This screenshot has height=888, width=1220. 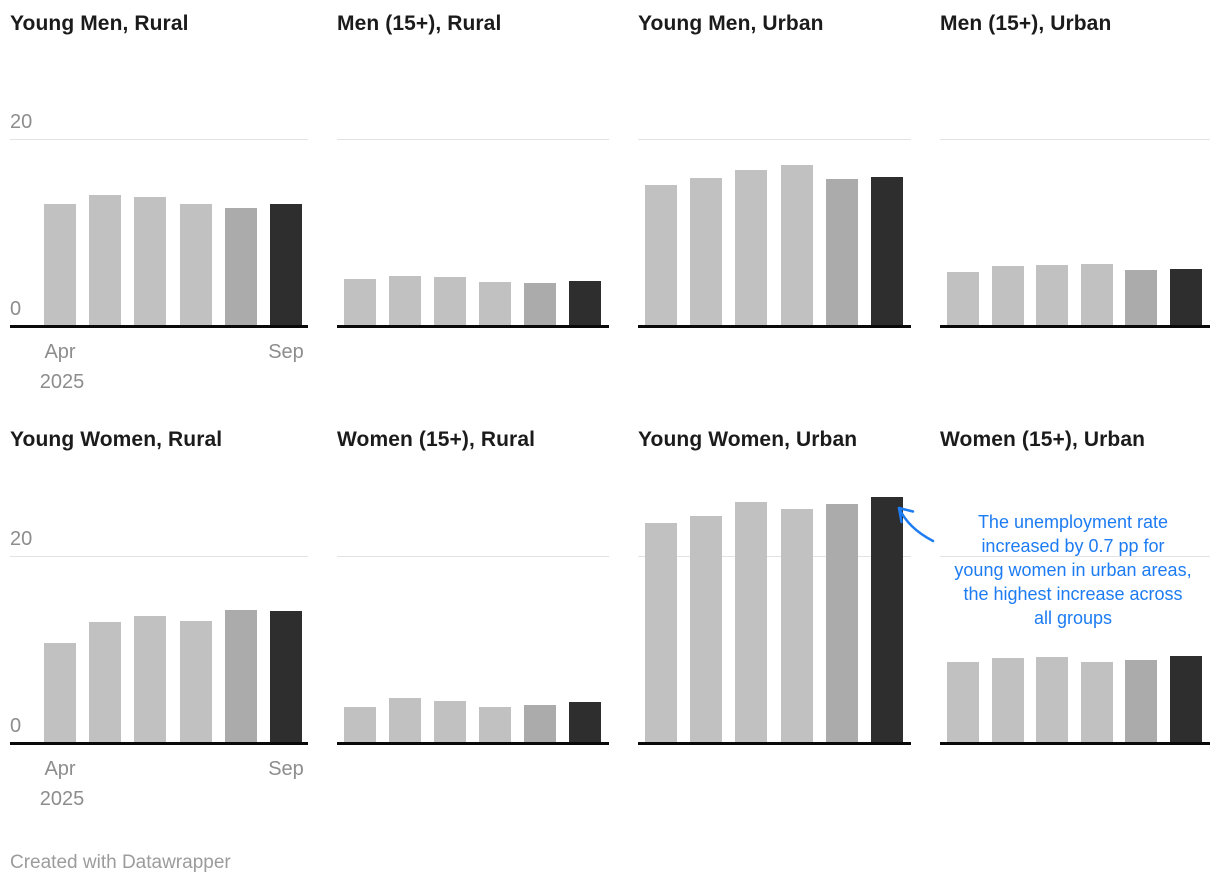 I want to click on panel-young-women-urban: Young Women, Urban, so click(x=774, y=649).